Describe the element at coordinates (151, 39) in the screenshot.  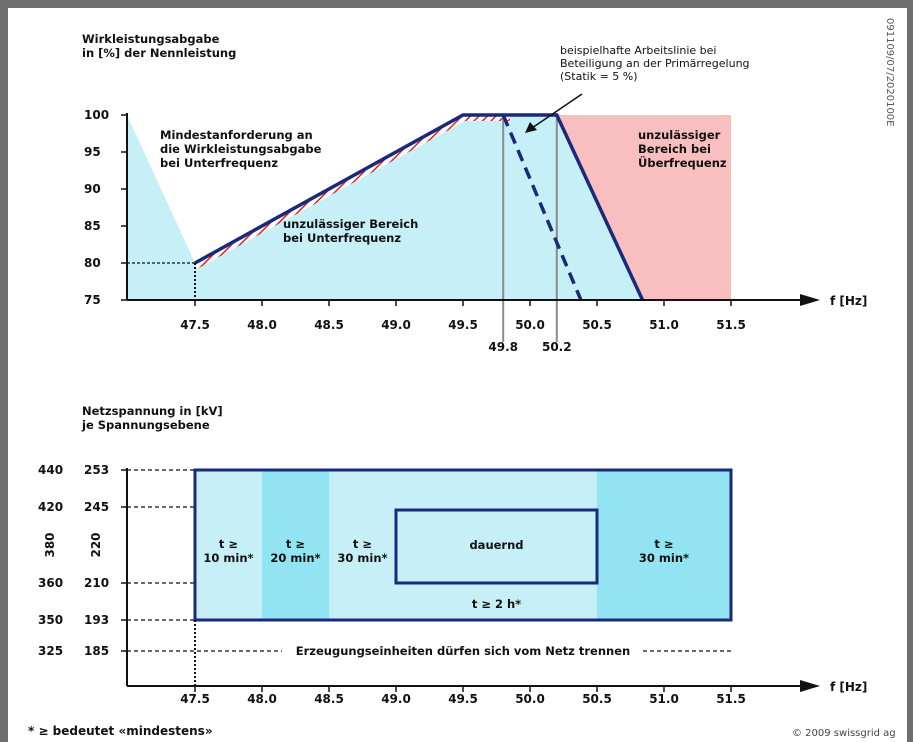
I see `y-axis-title: Wirkleistungsabgabe` at that location.